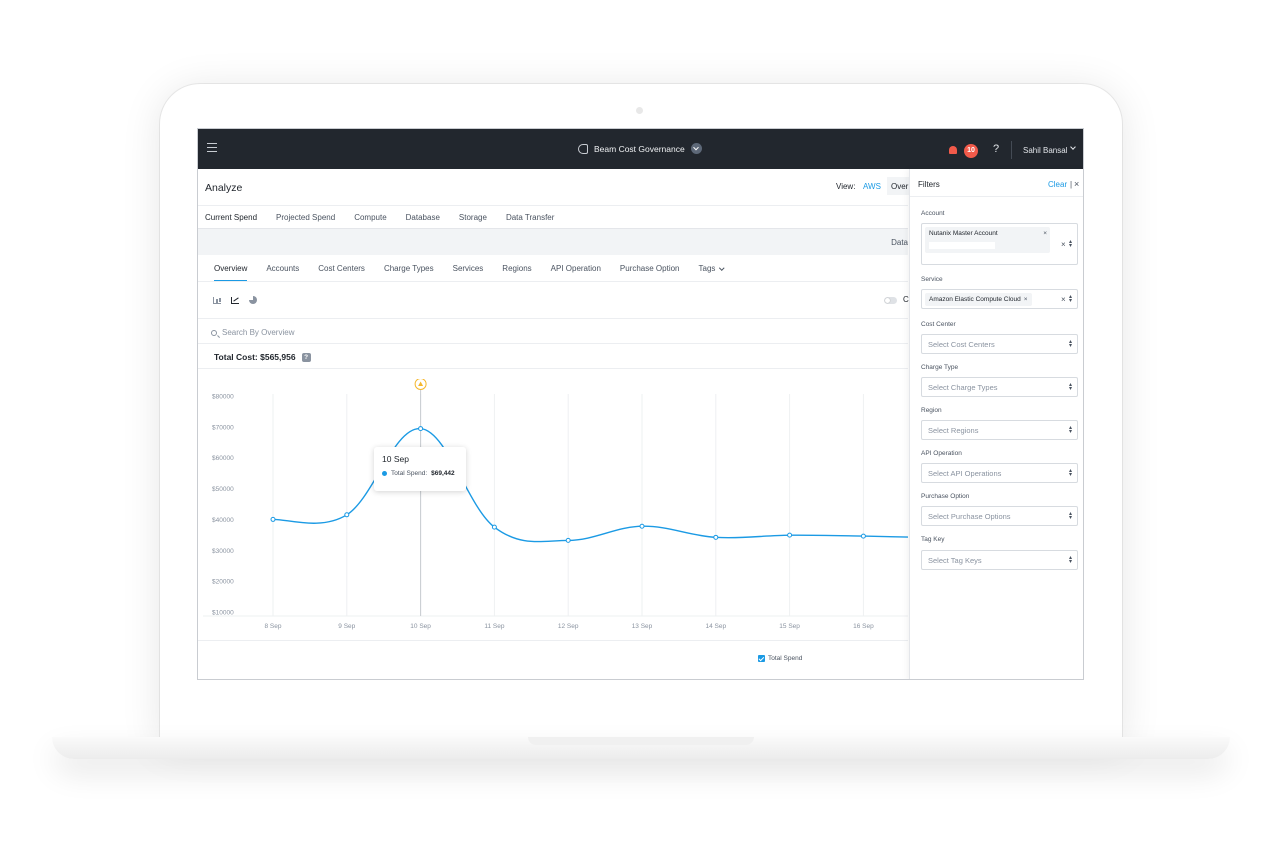 This screenshot has height=853, width=1280. What do you see at coordinates (962, 245) in the screenshot?
I see `chip-input` at bounding box center [962, 245].